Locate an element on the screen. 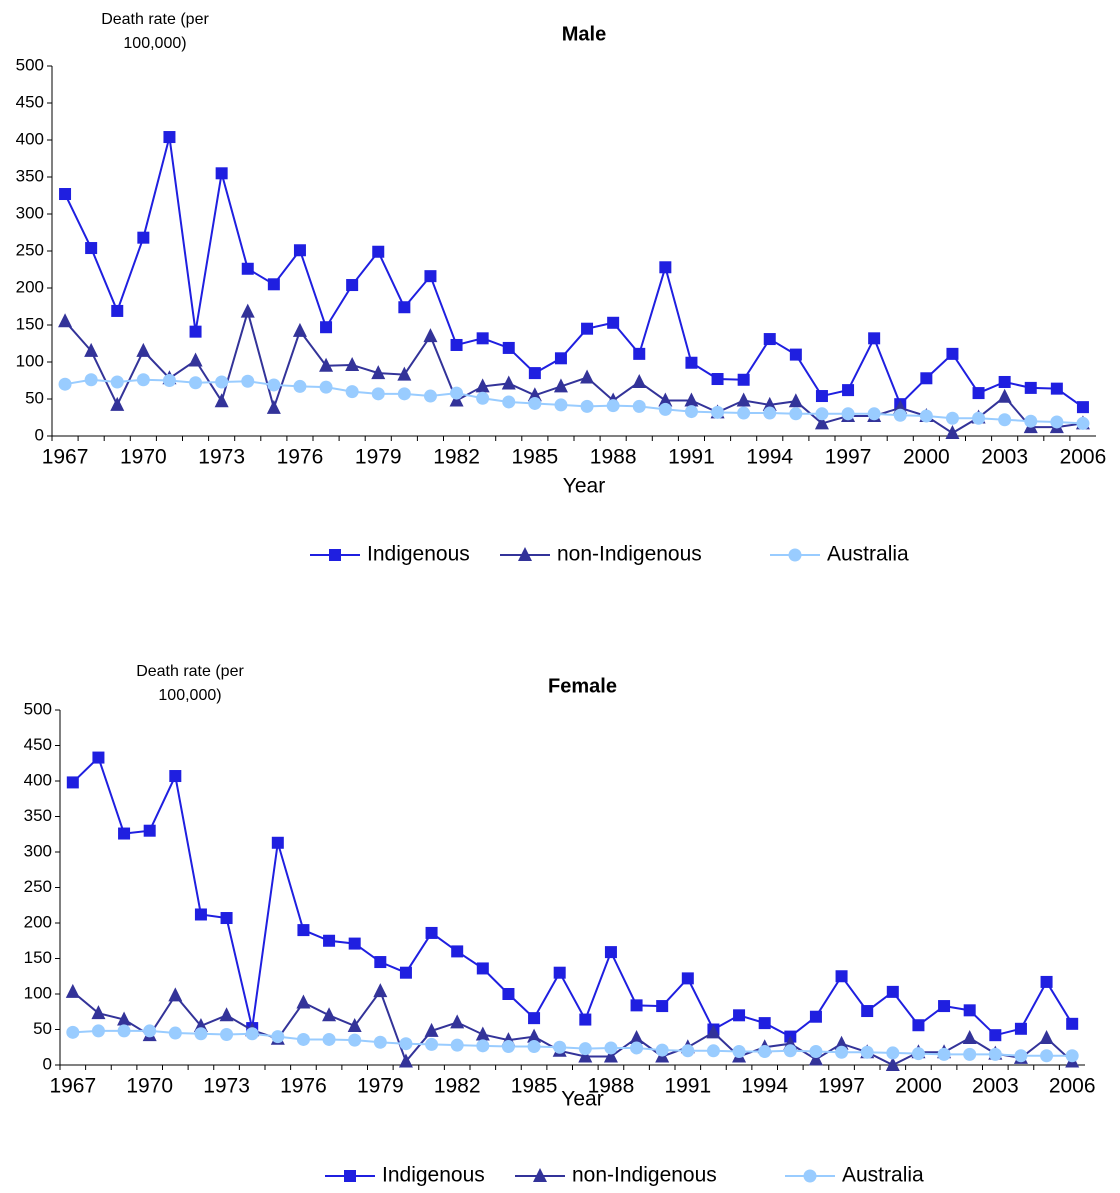  x-tick-label: 1997 is located at coordinates (848, 457).